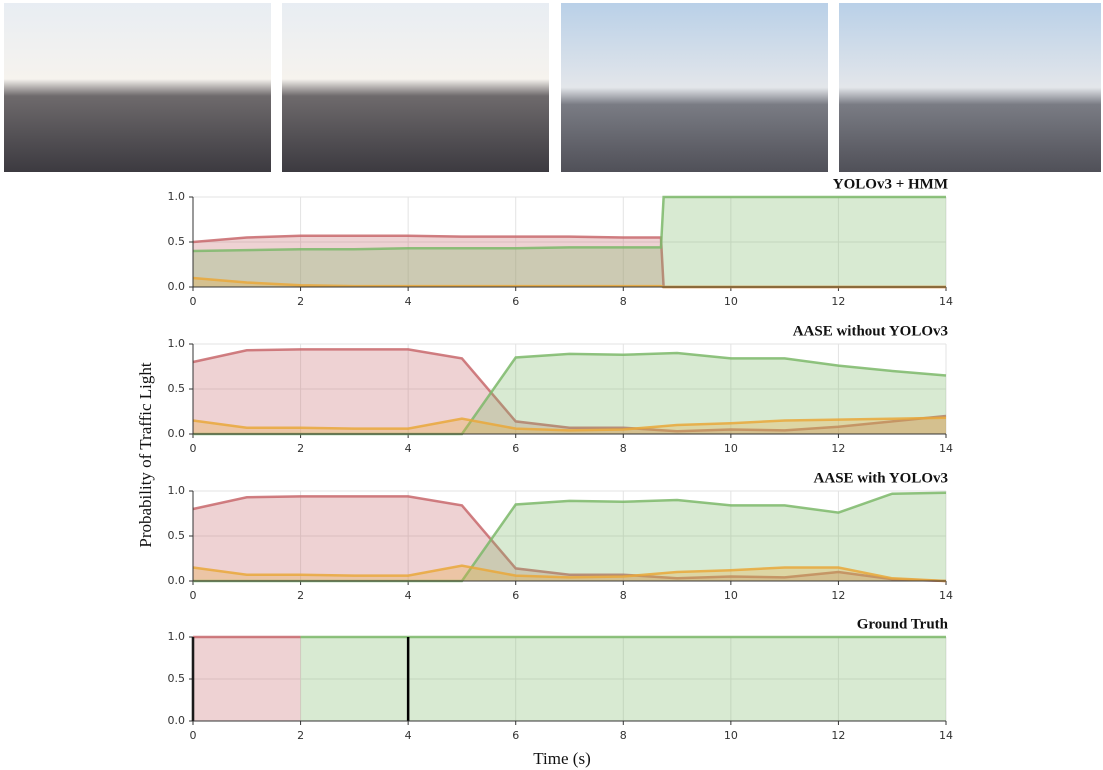  I want to click on chart-title: AASE with YOLOv3, so click(881, 478).